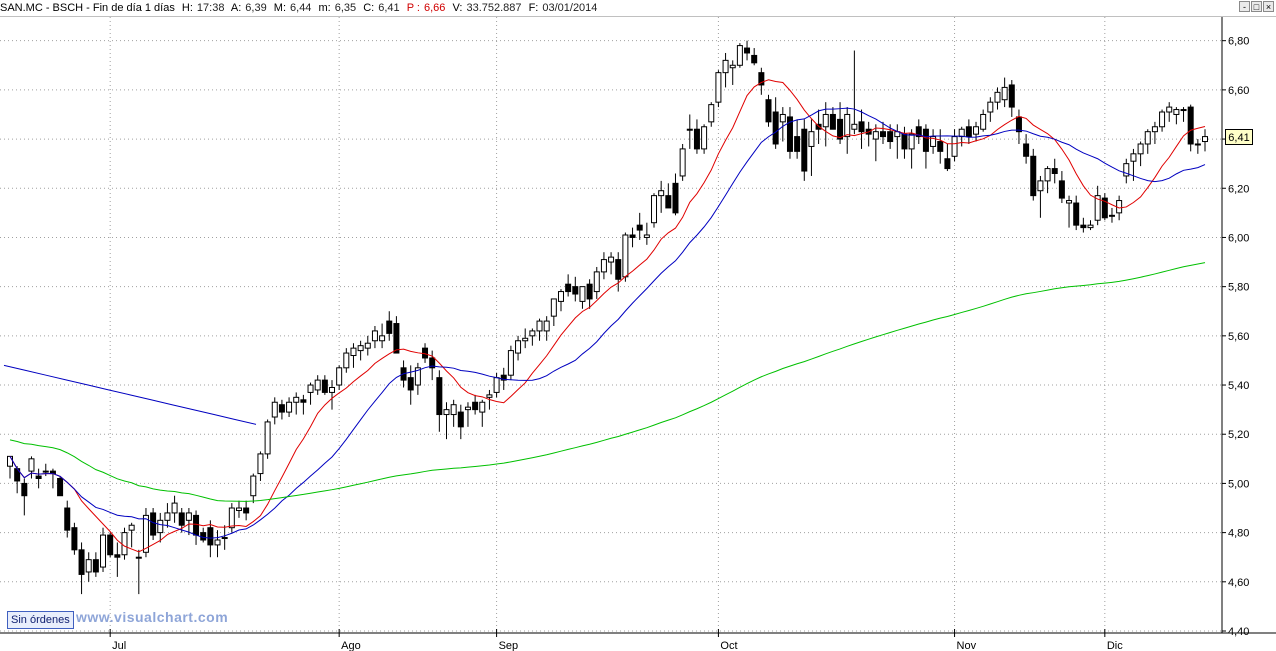 Image resolution: width=1276 pixels, height=651 pixels. What do you see at coordinates (1238, 386) in the screenshot?
I see `price-tick-label: 5,40` at bounding box center [1238, 386].